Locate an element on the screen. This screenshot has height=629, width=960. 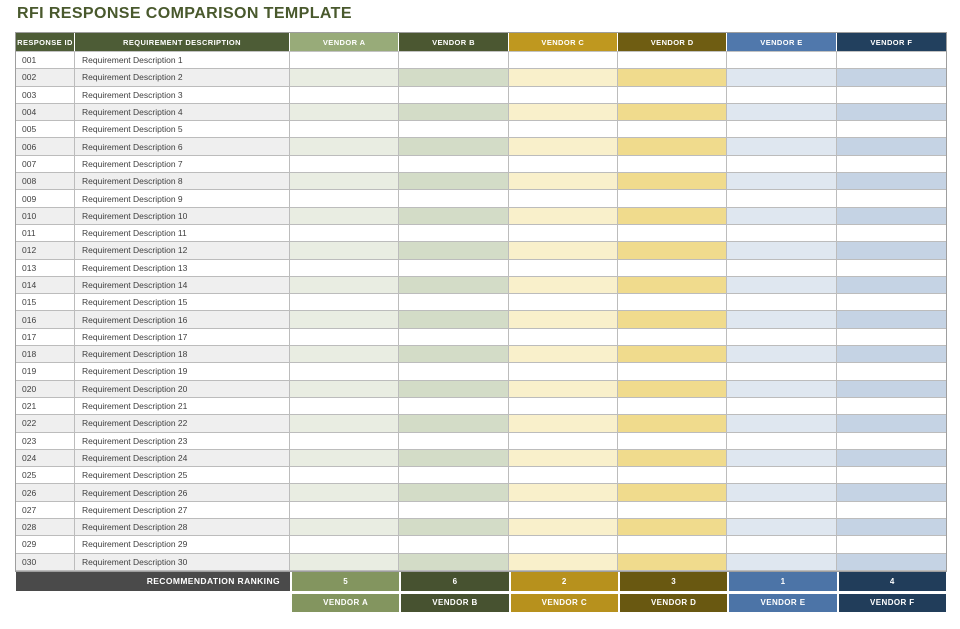
vendor-a-ranking-cell: 5 is located at coordinates (345, 581).